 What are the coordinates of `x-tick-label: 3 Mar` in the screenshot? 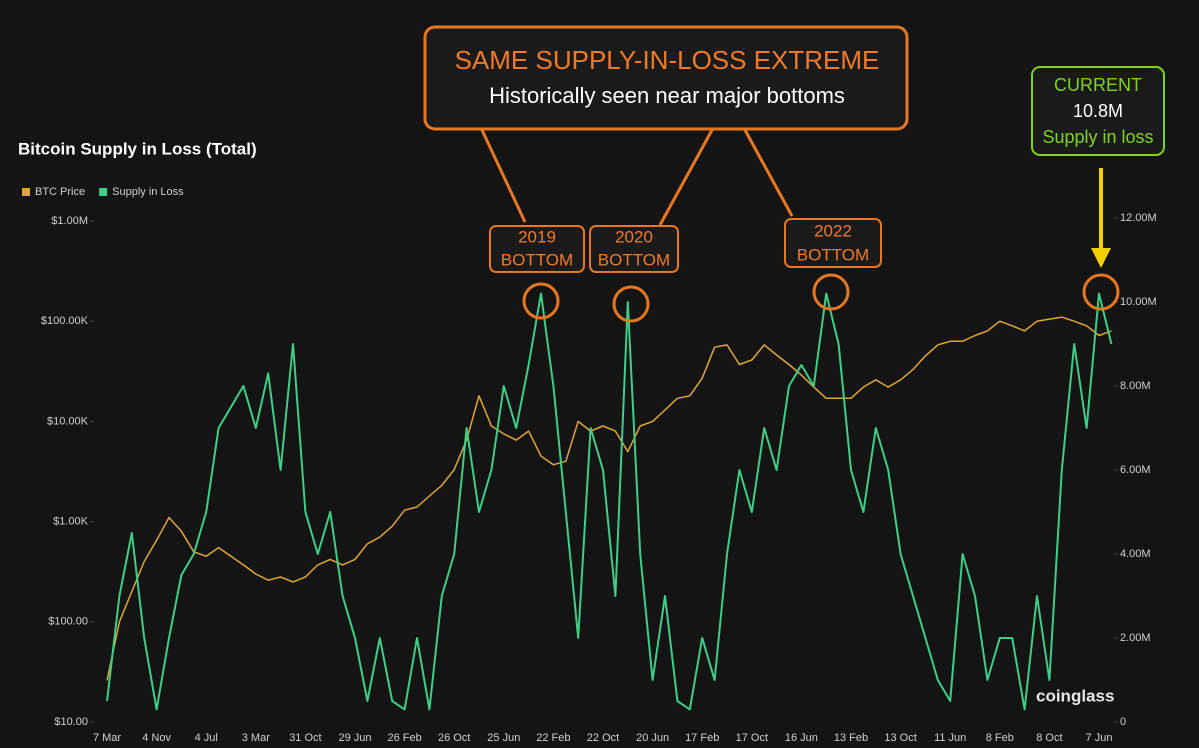 It's located at (256, 738).